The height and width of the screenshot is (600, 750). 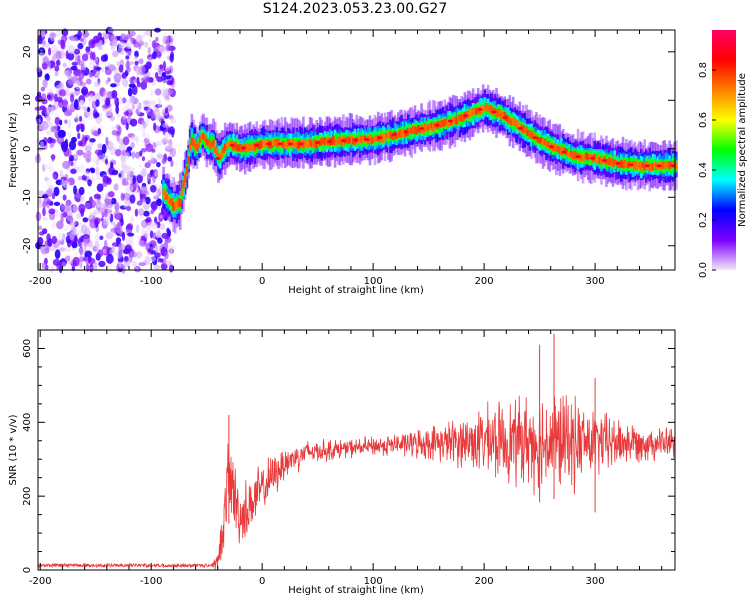 I want to click on x-tick-label: 200, so click(x=484, y=581).